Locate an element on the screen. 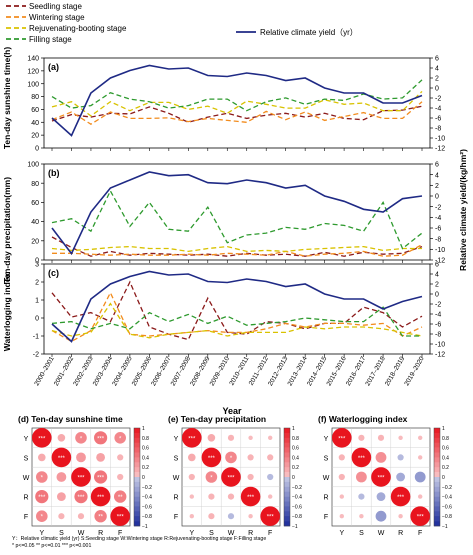  right-tick-label: -2 is located at coordinates (438, 207).